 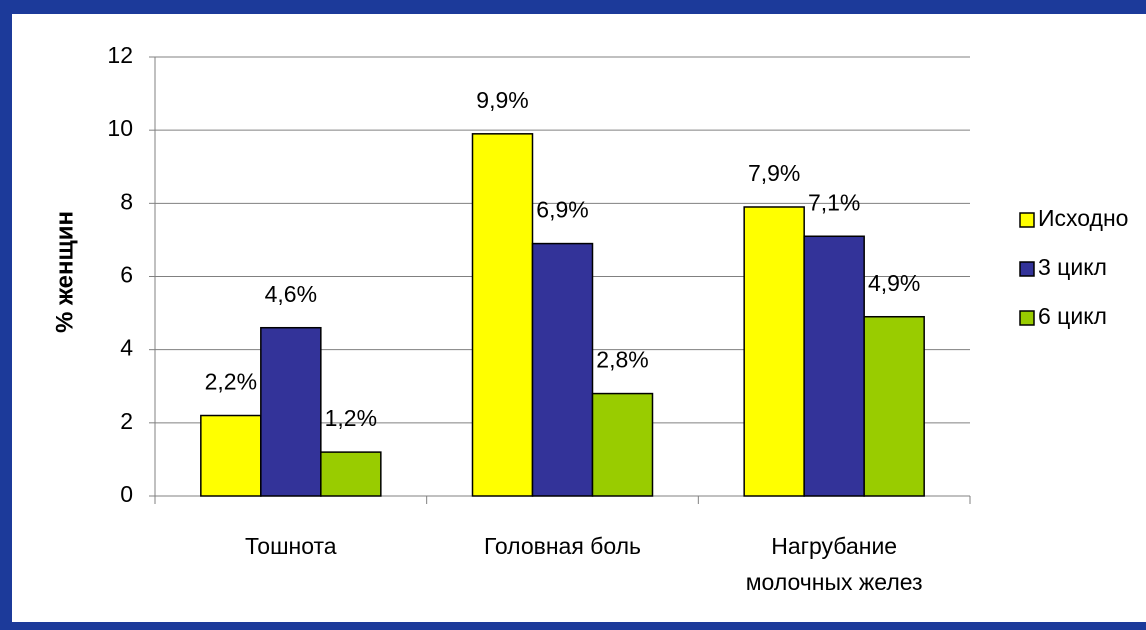 I want to click on value-label: 7,1%, so click(x=834, y=202).